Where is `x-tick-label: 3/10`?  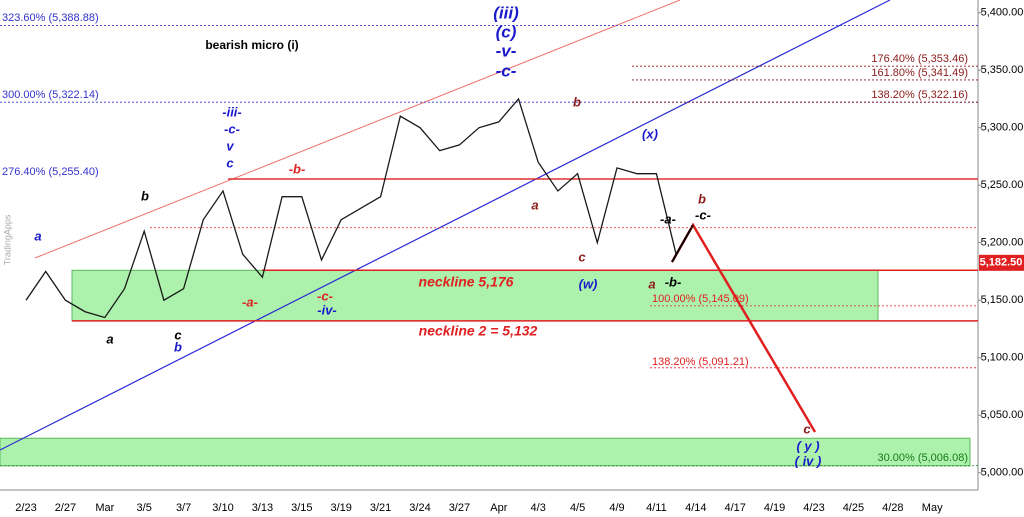 x-tick-label: 3/10 is located at coordinates (222, 508).